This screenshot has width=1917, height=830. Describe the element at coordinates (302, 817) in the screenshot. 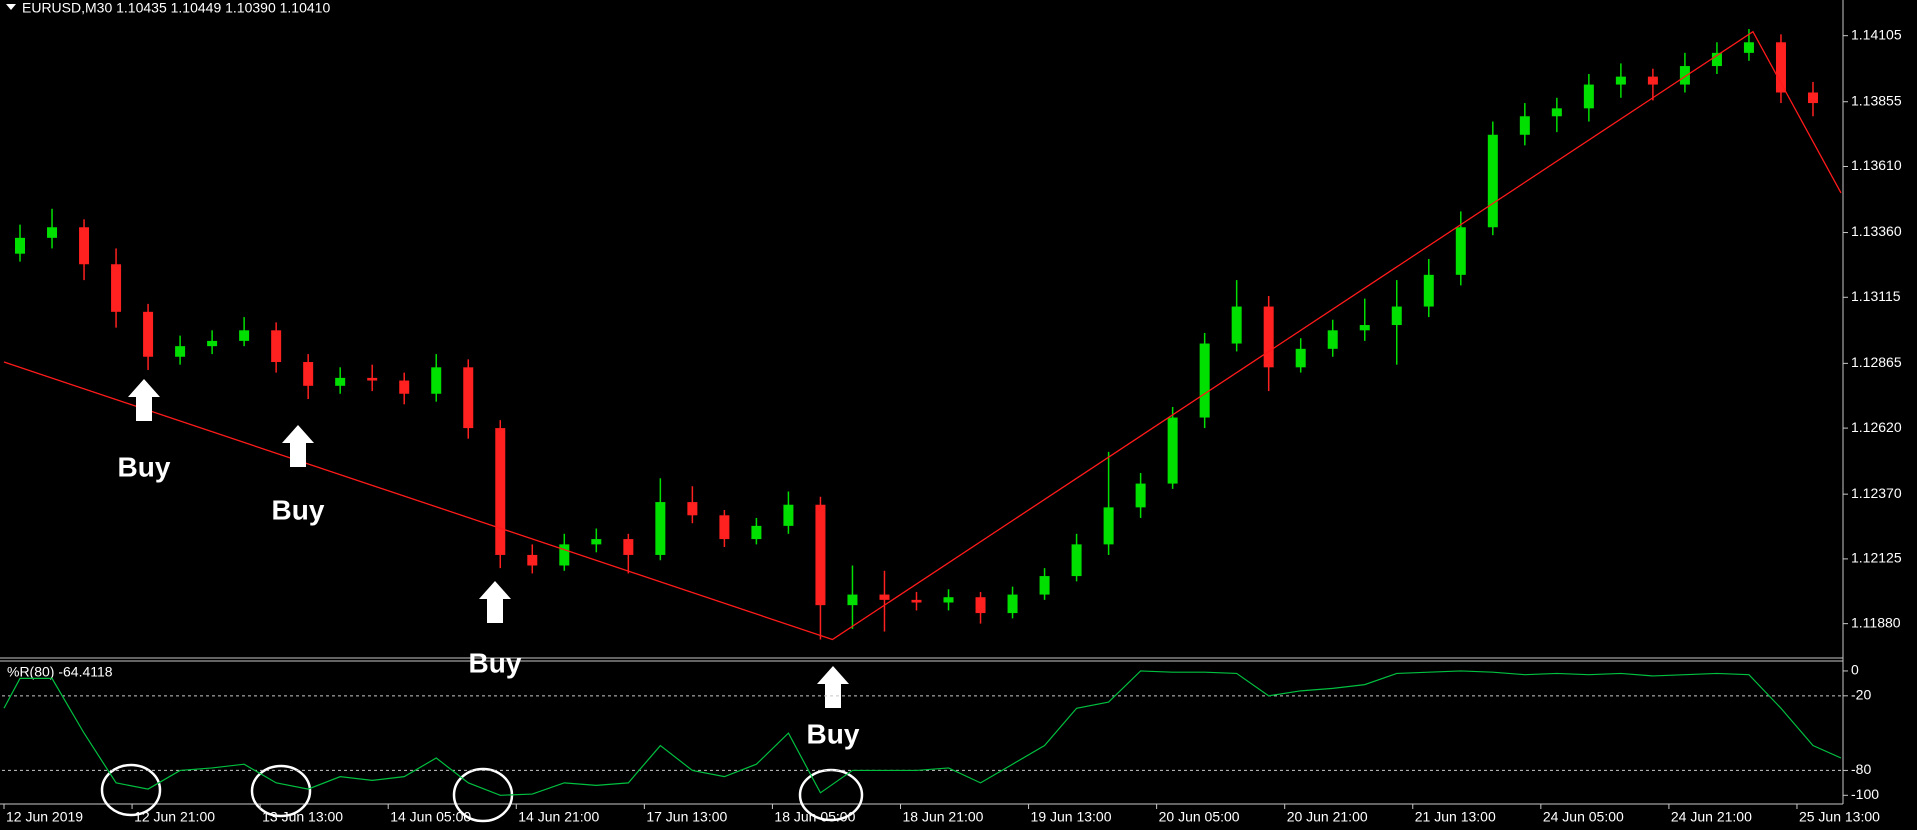

I see `x-tick-label: 13 Jun 13:00` at that location.